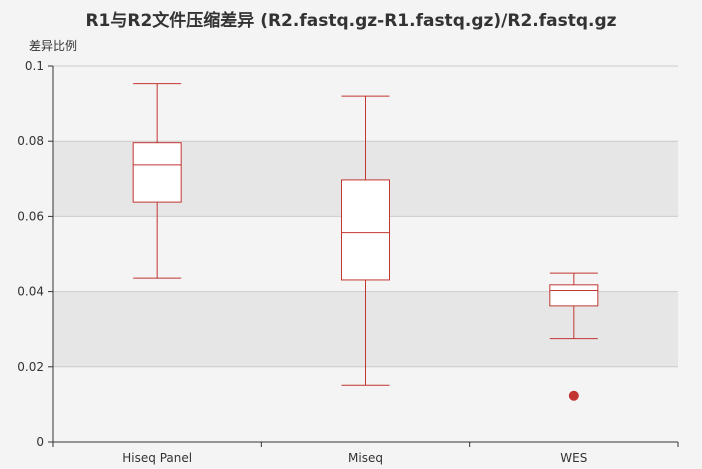 The image size is (702, 469). What do you see at coordinates (40, 442) in the screenshot?
I see `y-tick-label: 0` at bounding box center [40, 442].